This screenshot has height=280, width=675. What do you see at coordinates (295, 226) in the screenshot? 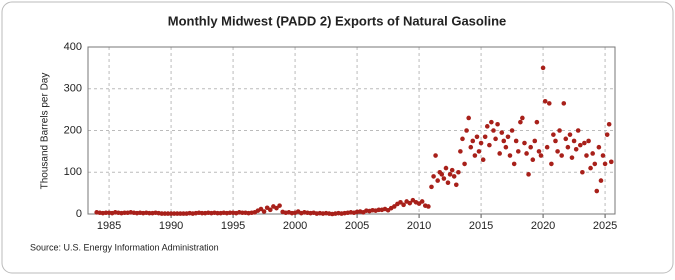
I see `x-tick-label: 2000` at bounding box center [295, 226].